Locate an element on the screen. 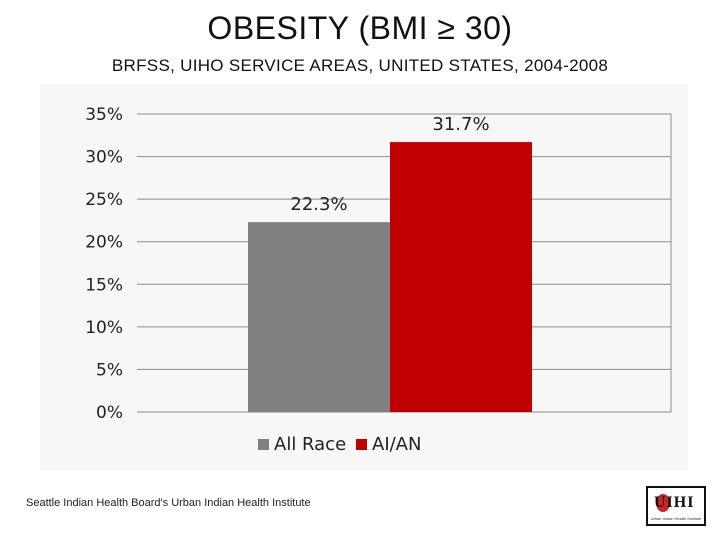 The height and width of the screenshot is (540, 720). y-tick-label: 10% is located at coordinates (104, 328).